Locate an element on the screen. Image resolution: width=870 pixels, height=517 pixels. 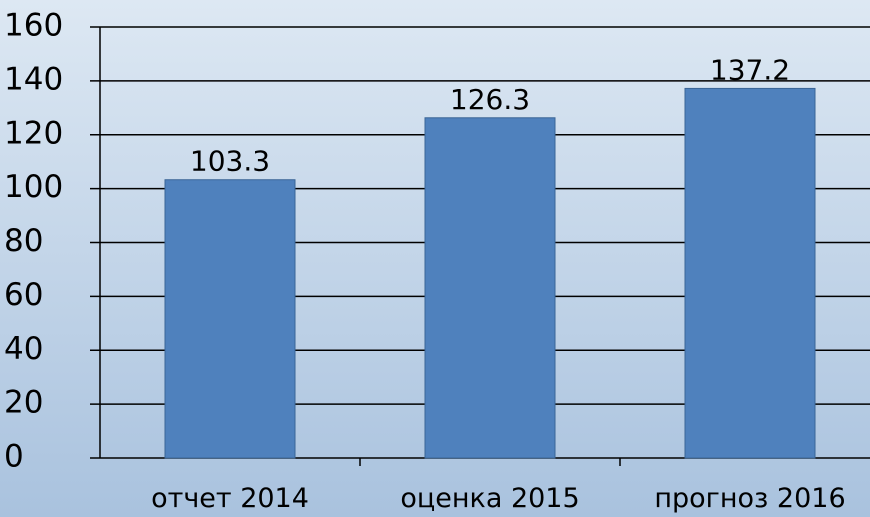
value-label: 126.3 is located at coordinates (490, 99).